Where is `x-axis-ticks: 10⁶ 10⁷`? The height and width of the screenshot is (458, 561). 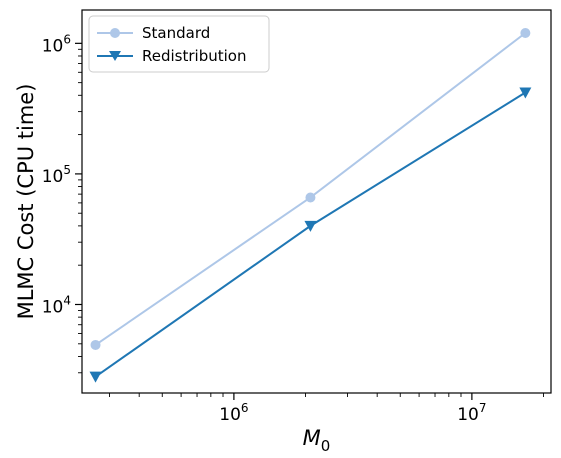
x-axis-ticks: 10⁶ 10⁷ is located at coordinates (326, 409).